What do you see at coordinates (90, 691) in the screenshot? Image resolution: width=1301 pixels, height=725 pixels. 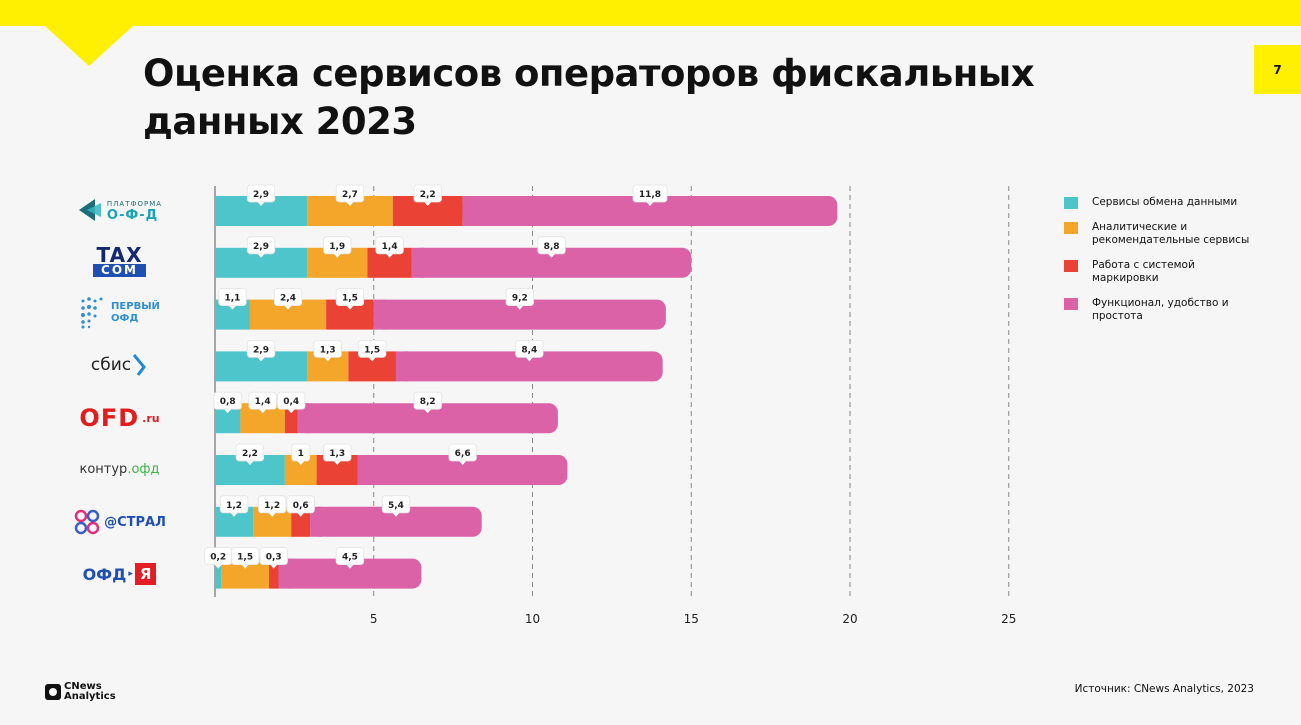 I see `brand-name: CNews Analytics` at bounding box center [90, 691].